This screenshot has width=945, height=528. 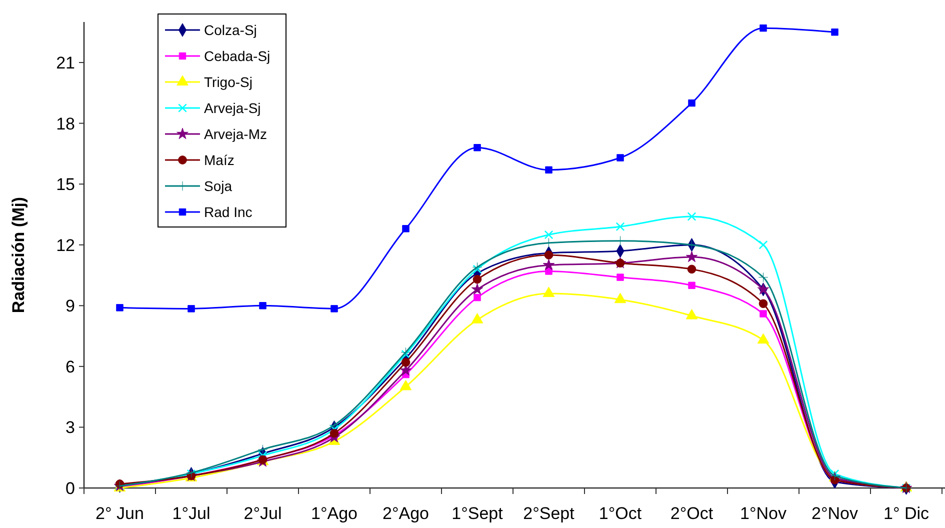 What do you see at coordinates (228, 82) in the screenshot?
I see `legend-label: Trigo-Sj` at bounding box center [228, 82].